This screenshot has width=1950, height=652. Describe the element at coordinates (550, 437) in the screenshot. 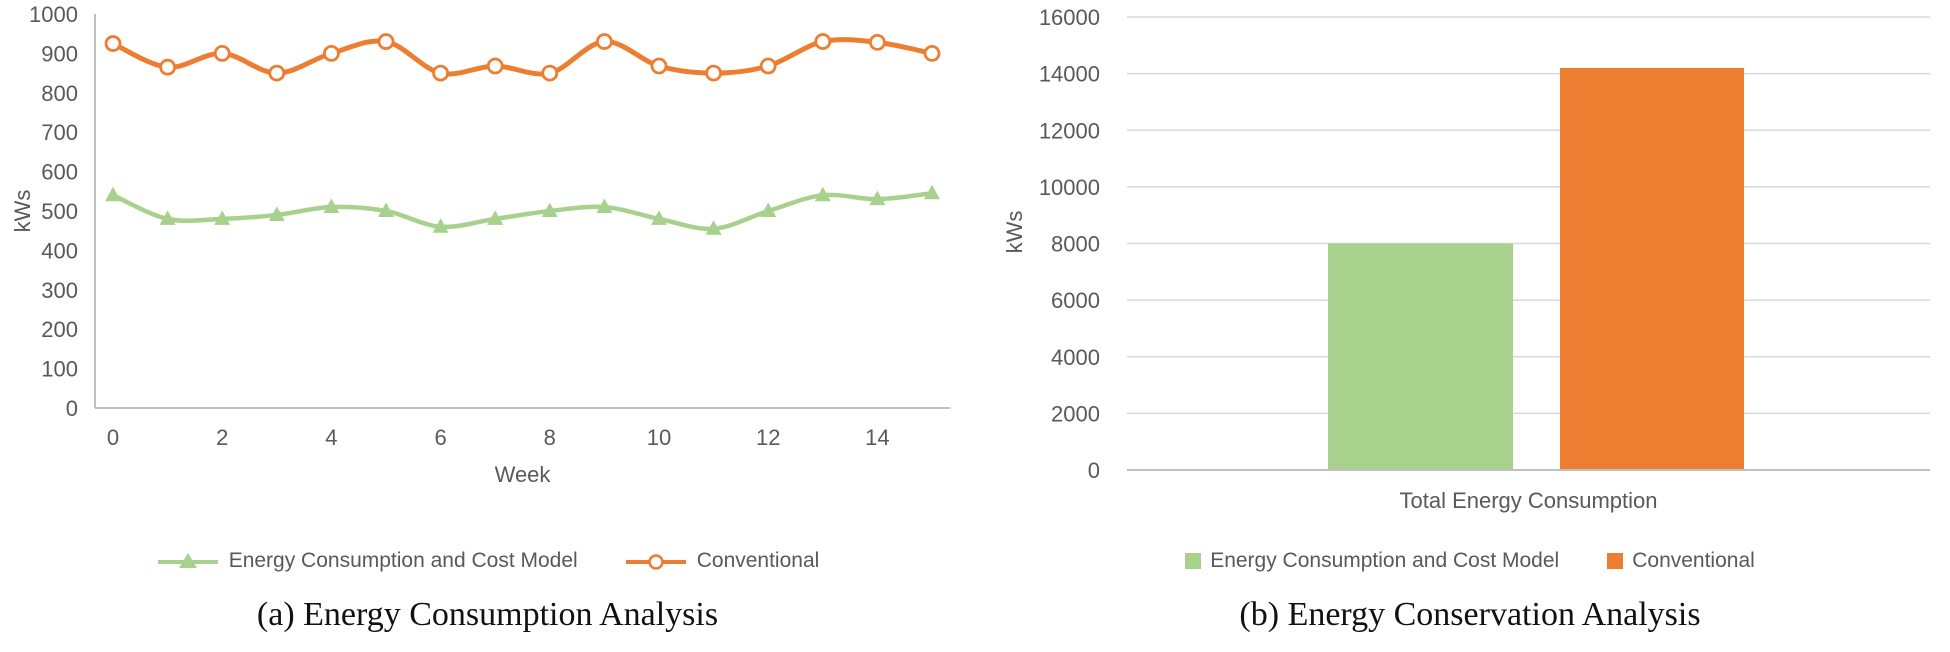

I see `x-tick-label: 8` at that location.